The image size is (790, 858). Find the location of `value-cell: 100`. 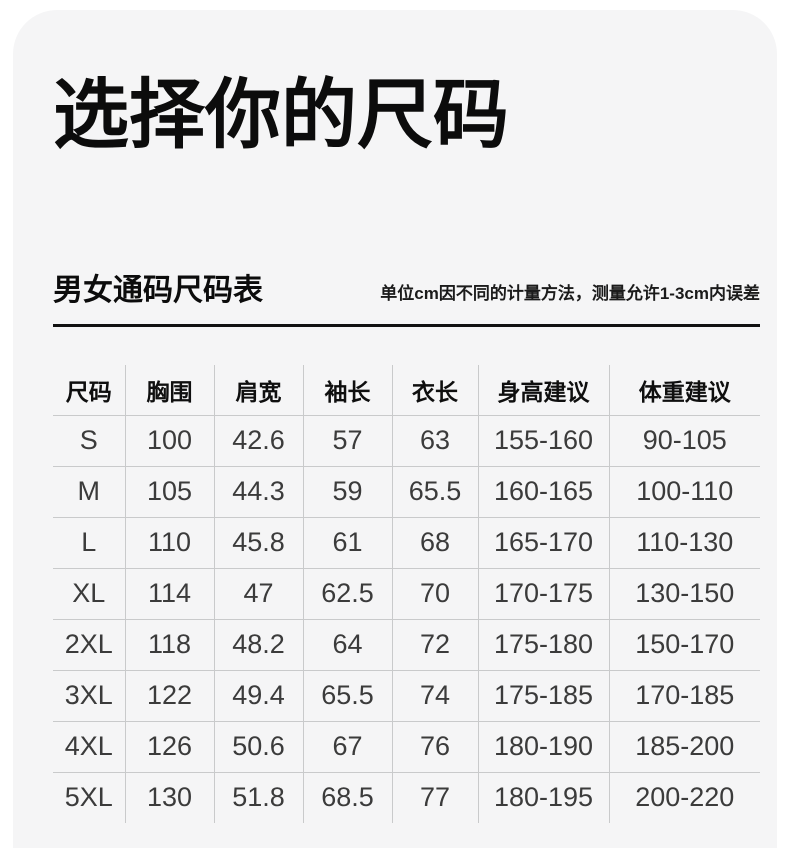

value-cell: 100 is located at coordinates (170, 441).